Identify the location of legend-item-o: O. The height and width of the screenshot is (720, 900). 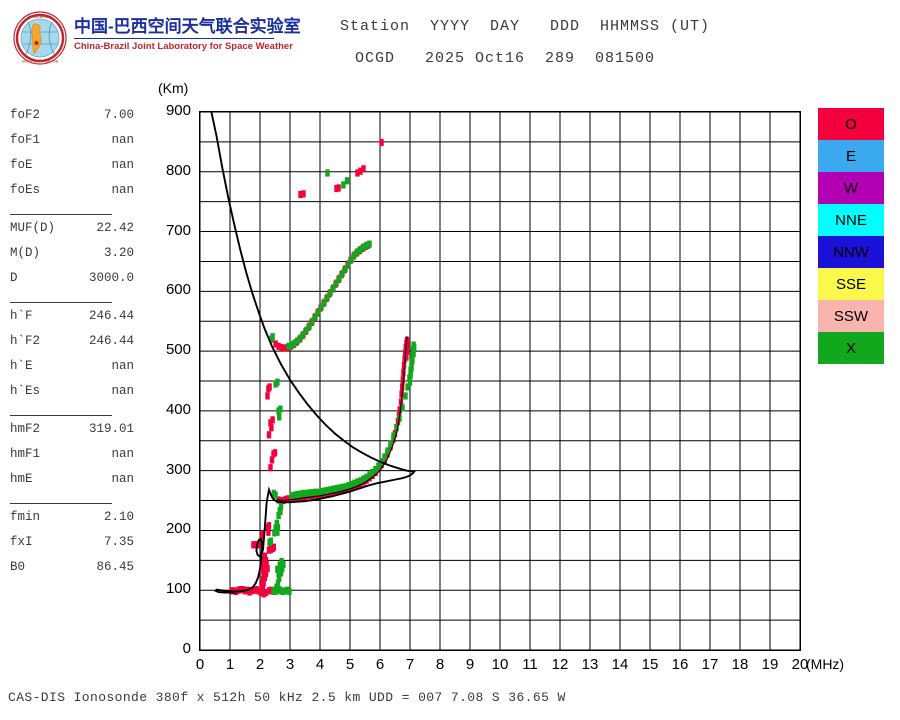
(851, 124).